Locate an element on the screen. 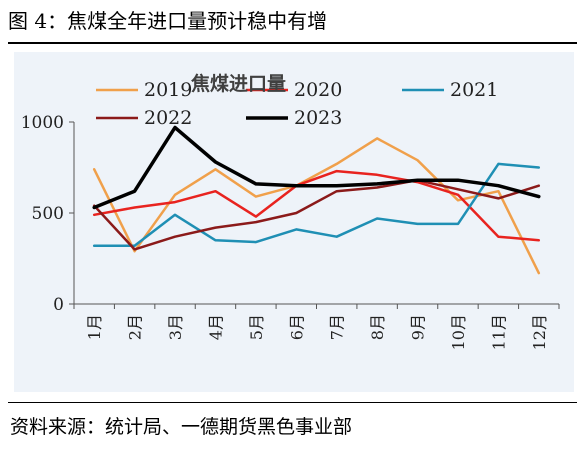 This screenshot has height=451, width=585. x-tick-label: 9月 is located at coordinates (418, 327).